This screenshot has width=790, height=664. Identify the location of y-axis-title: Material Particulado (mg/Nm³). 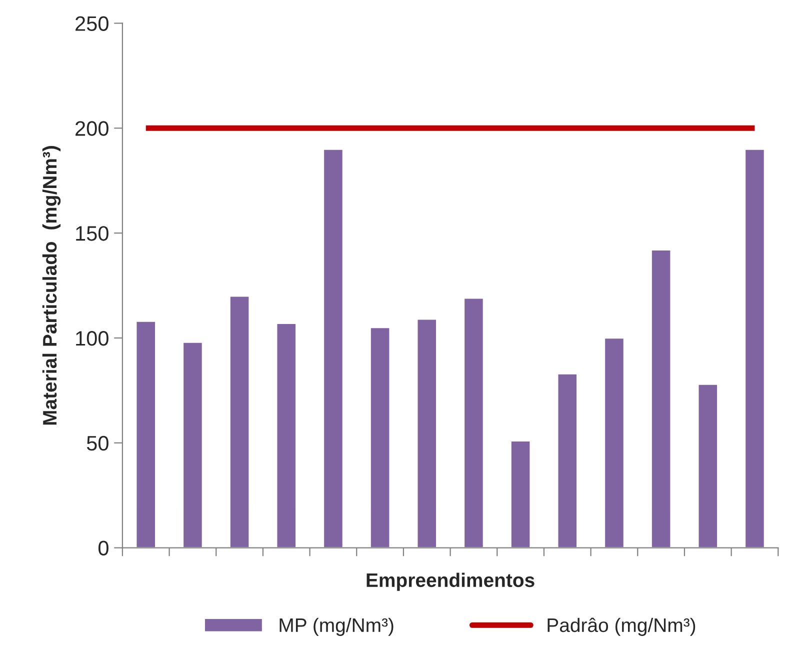
(51, 285).